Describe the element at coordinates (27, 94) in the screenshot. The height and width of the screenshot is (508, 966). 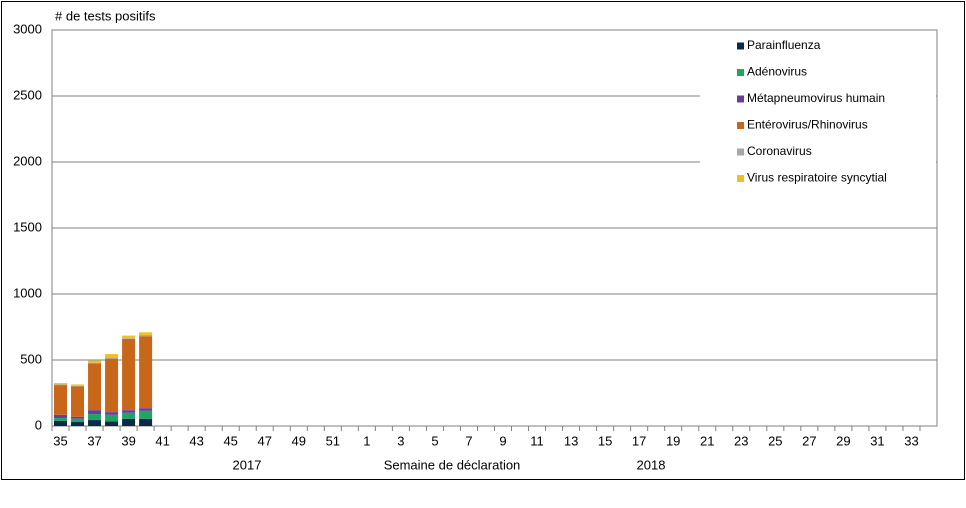
I see `y-tick-label: 2500` at that location.